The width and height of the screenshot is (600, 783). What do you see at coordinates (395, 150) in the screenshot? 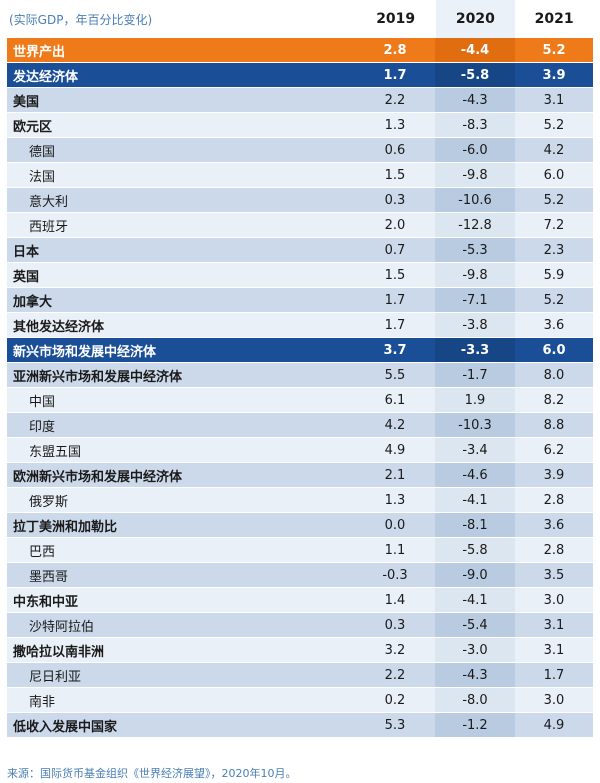
I see `value-2019: 0.6` at bounding box center [395, 150].